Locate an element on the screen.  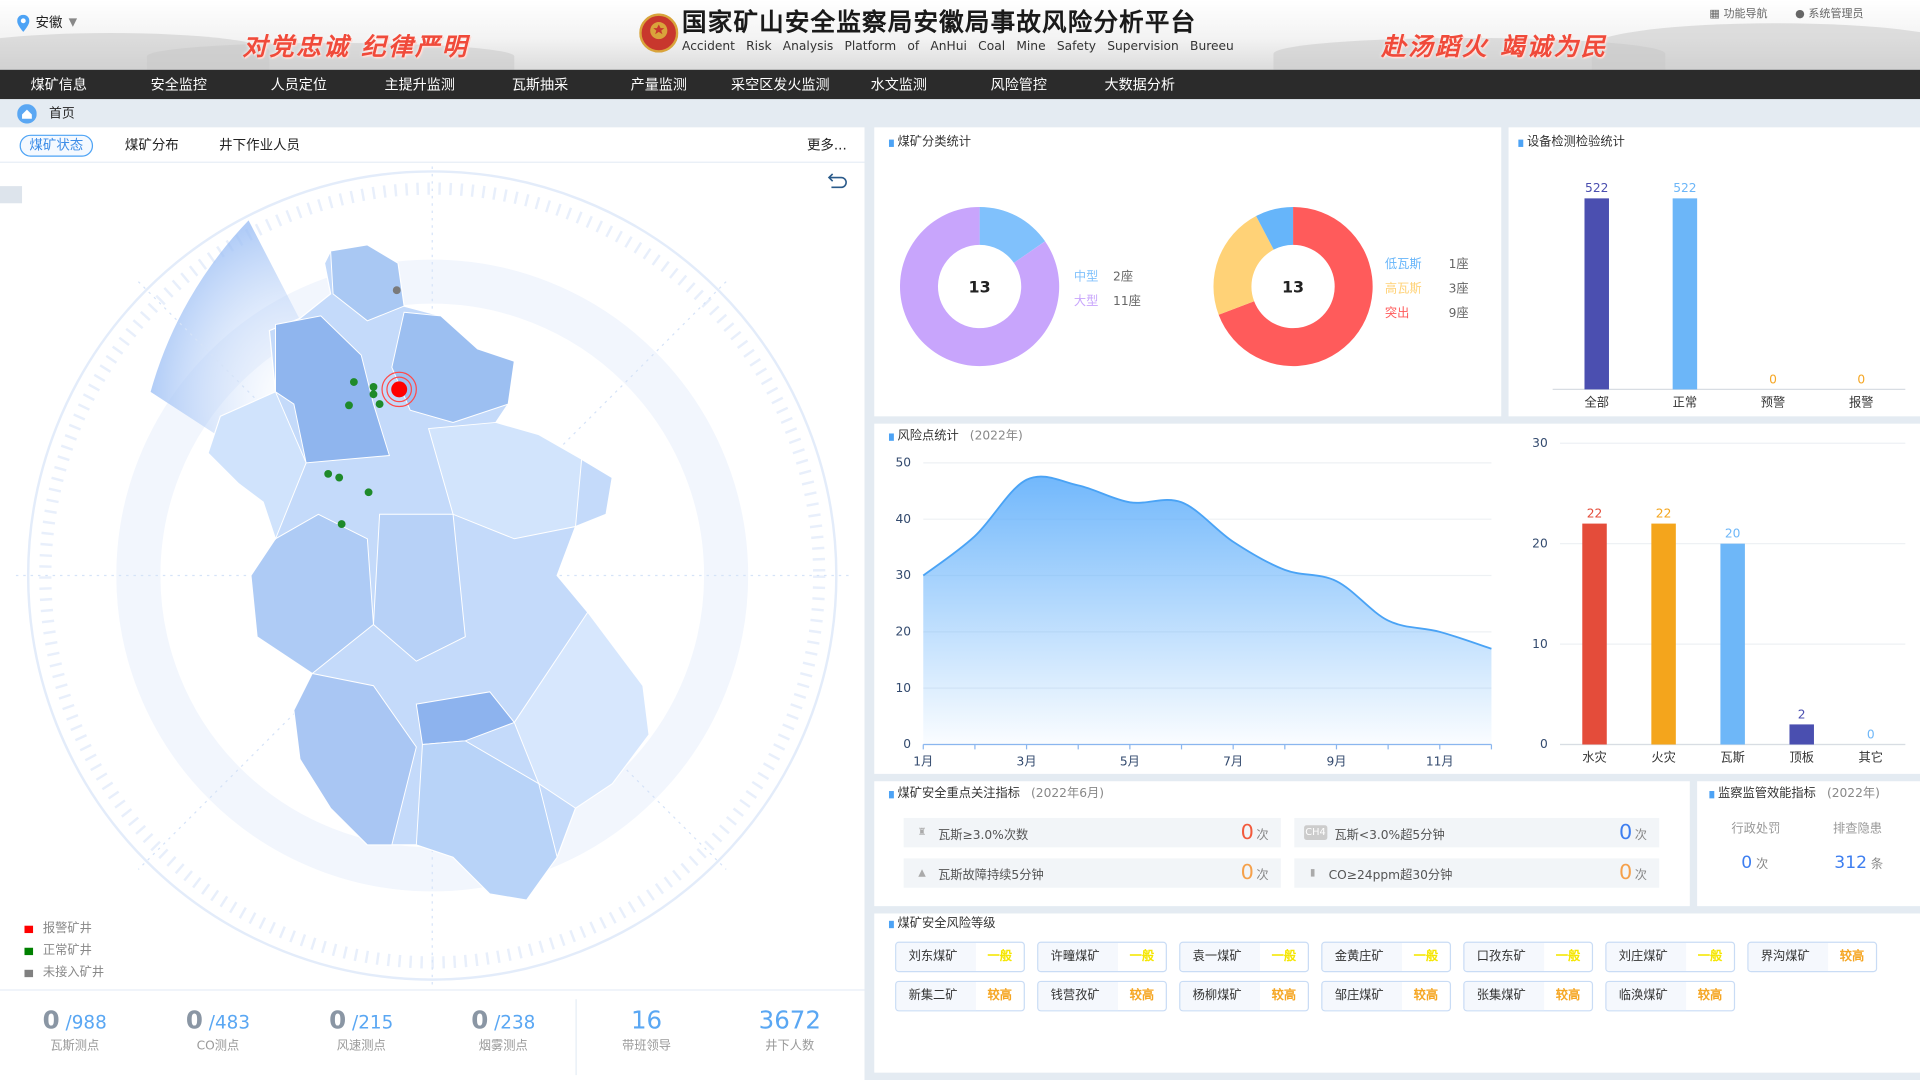
mine-risk-tag: 刘庄煤矿 一般 is located at coordinates (1670, 957).